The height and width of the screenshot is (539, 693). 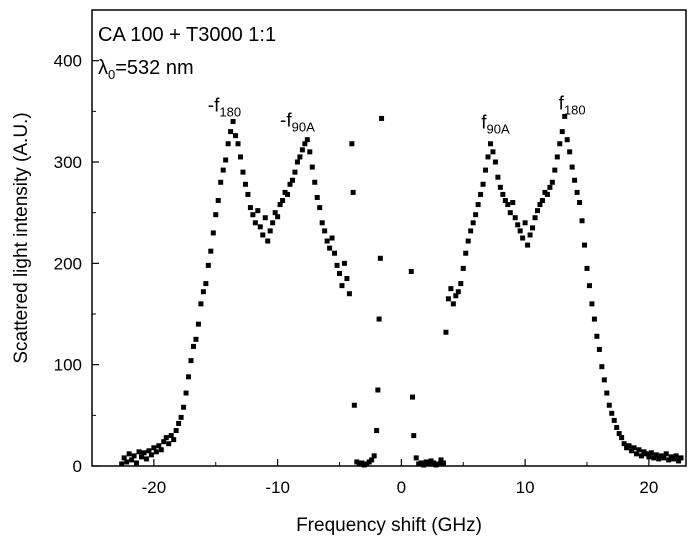 I want to click on peak-label: -f180, so click(x=224, y=107).